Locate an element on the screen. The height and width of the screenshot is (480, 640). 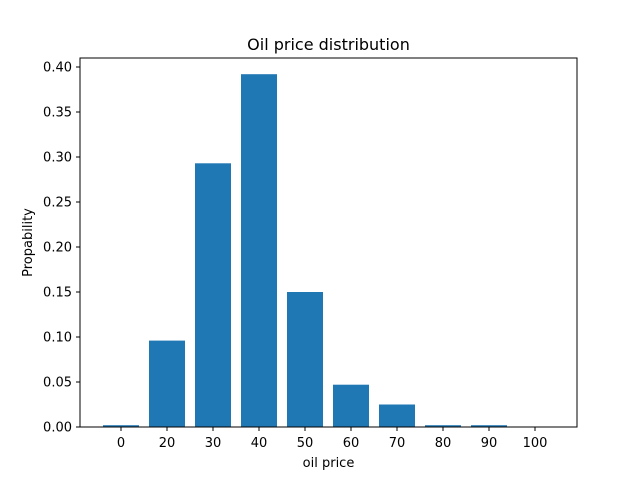
x-tick-label: 0 is located at coordinates (121, 443).